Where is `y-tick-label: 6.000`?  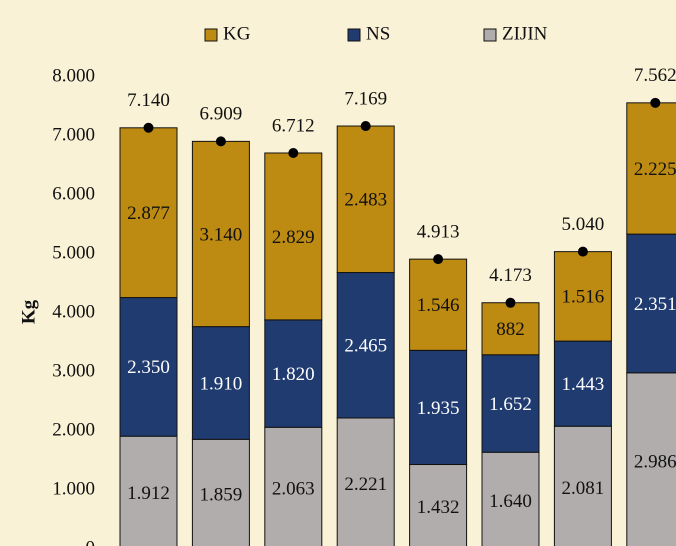 y-tick-label: 6.000 is located at coordinates (73, 193).